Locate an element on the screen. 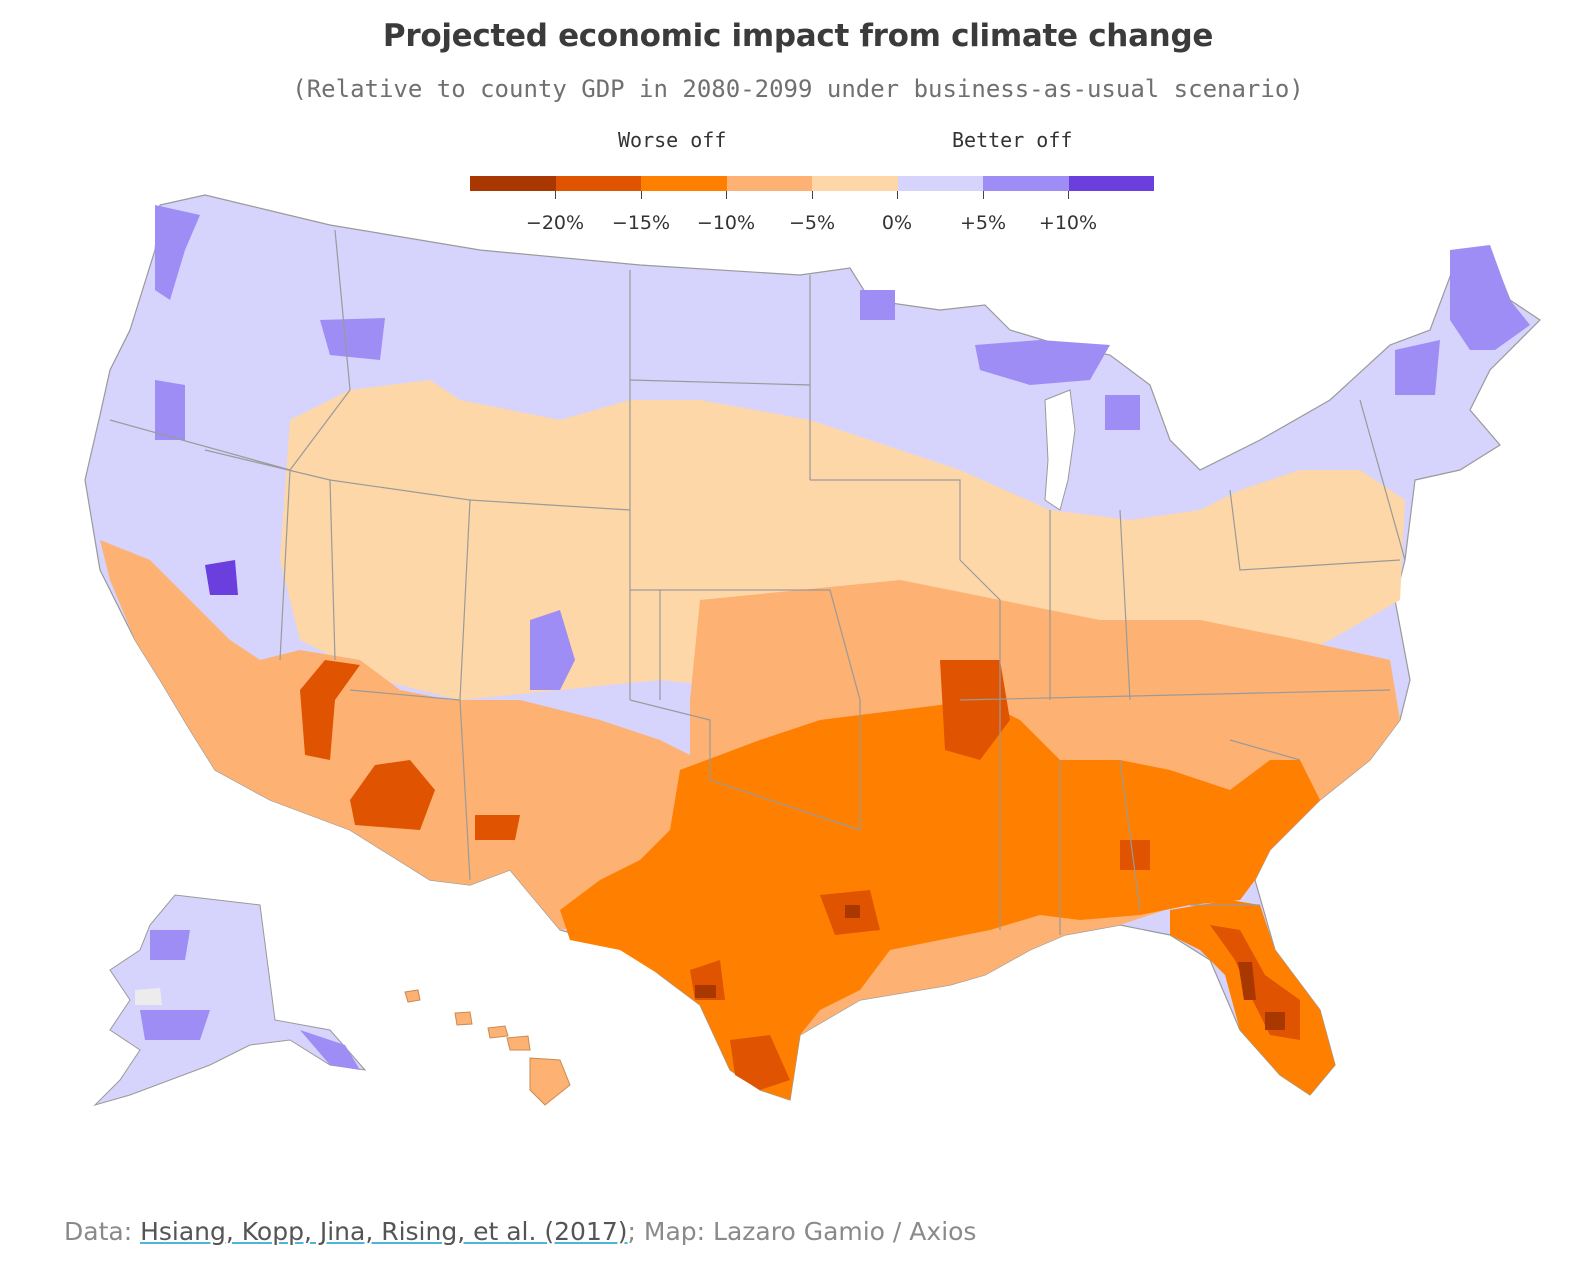  footer-data-prefix: Data: is located at coordinates (102, 1231).